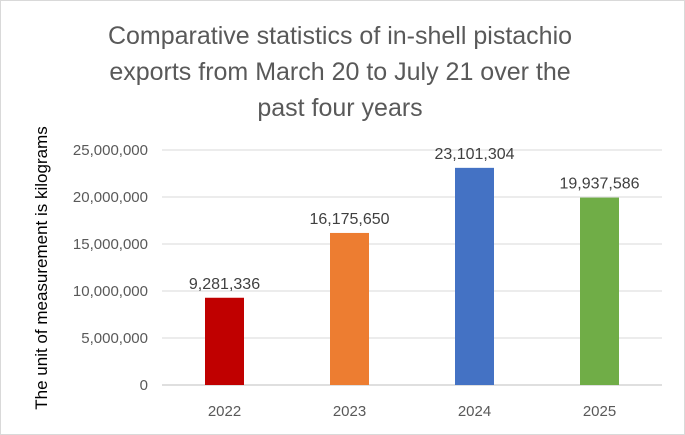 The height and width of the screenshot is (435, 685). I want to click on data-label-2024: 23,101,304, so click(474, 154).